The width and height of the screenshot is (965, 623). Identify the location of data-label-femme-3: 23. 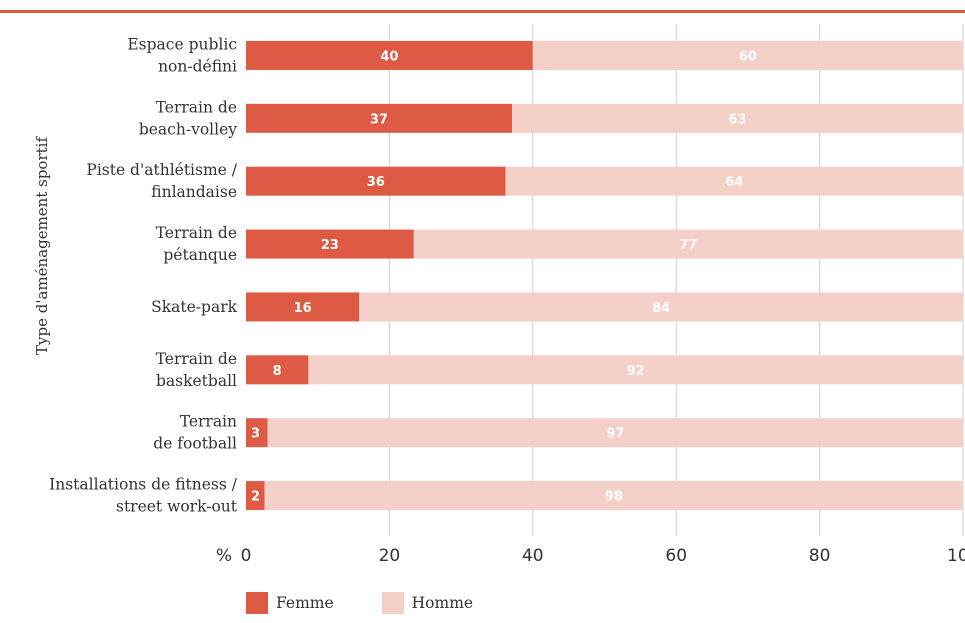
(330, 245).